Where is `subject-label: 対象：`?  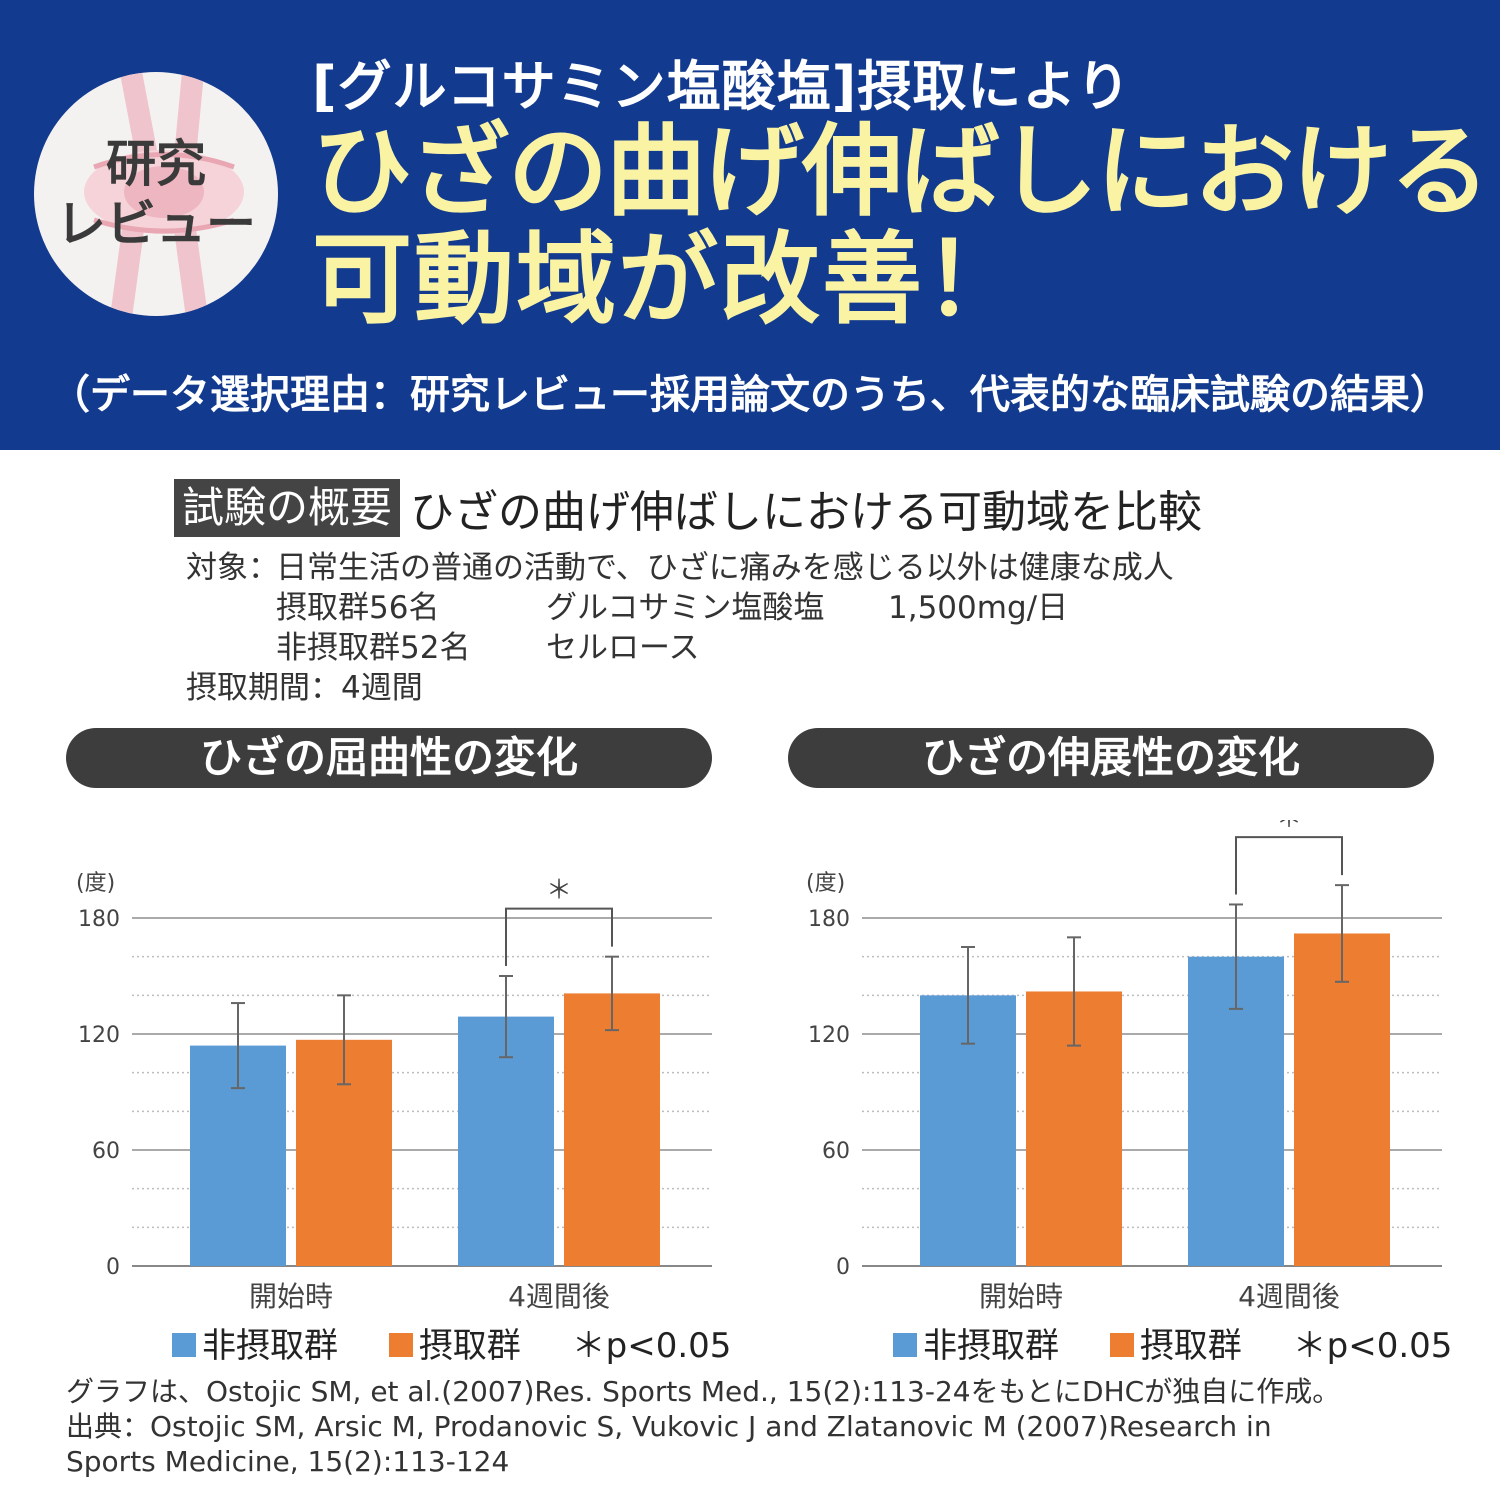 subject-label: 対象： is located at coordinates (232, 568).